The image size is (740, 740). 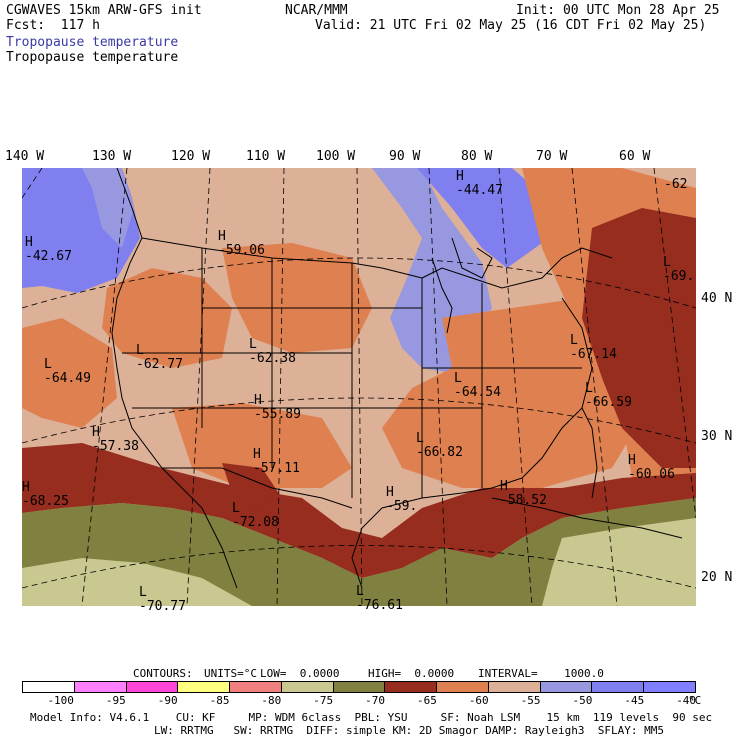 I want to click on lat-label: 30 N, so click(x=717, y=436).